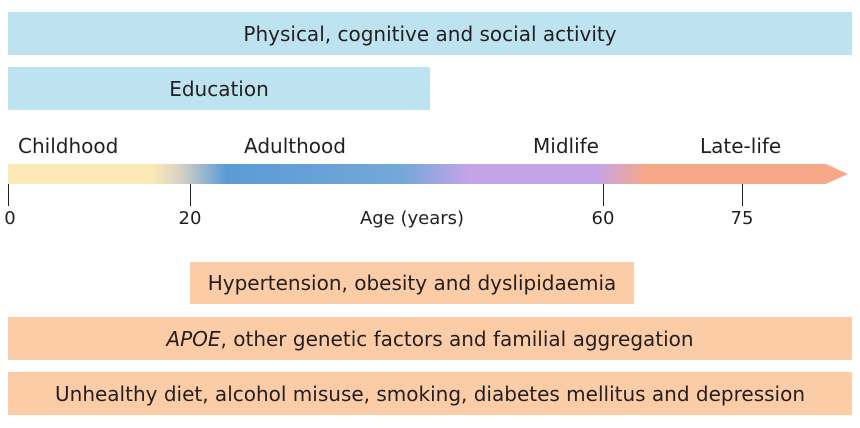 The width and height of the screenshot is (860, 428). What do you see at coordinates (741, 146) in the screenshot?
I see `stage-late-life: Late-life` at bounding box center [741, 146].